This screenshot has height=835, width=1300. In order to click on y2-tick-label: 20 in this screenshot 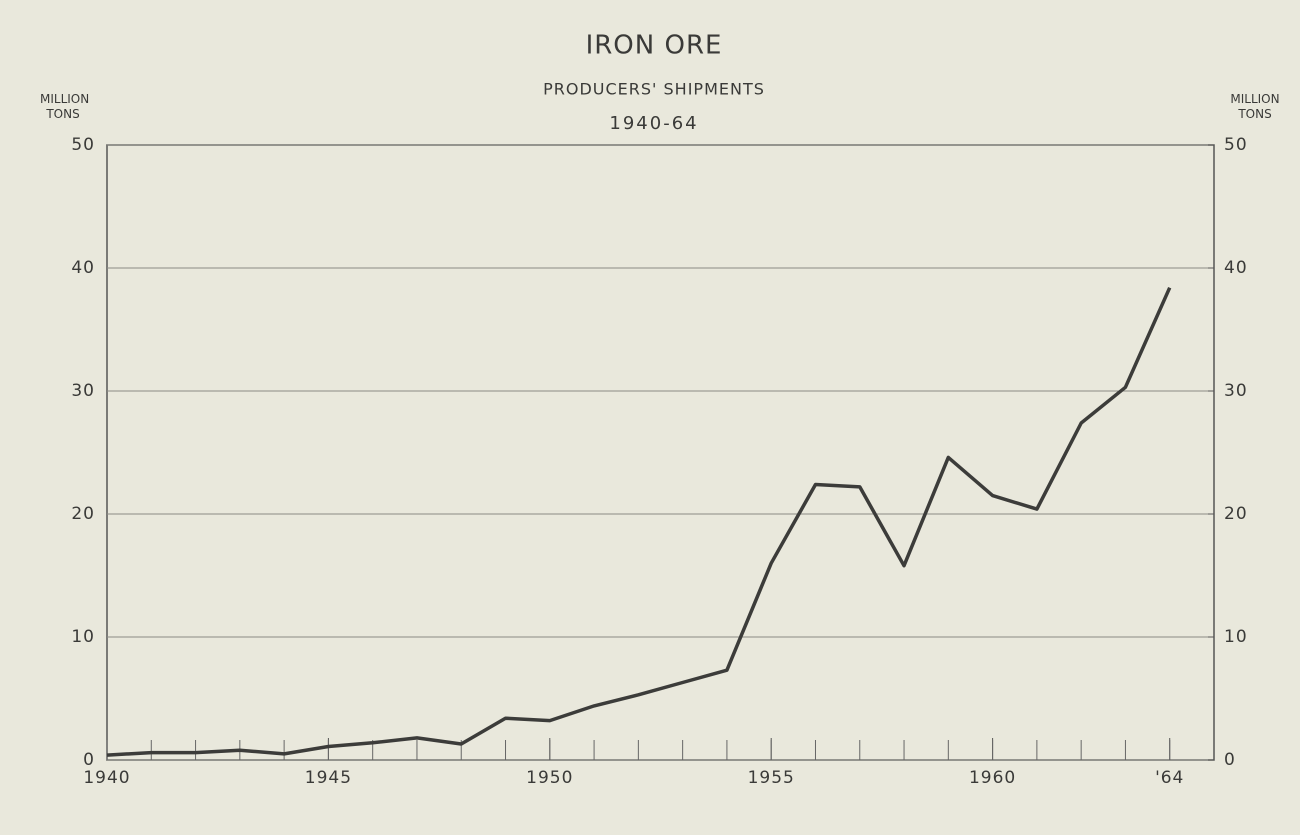, I will do `click(1236, 514)`.